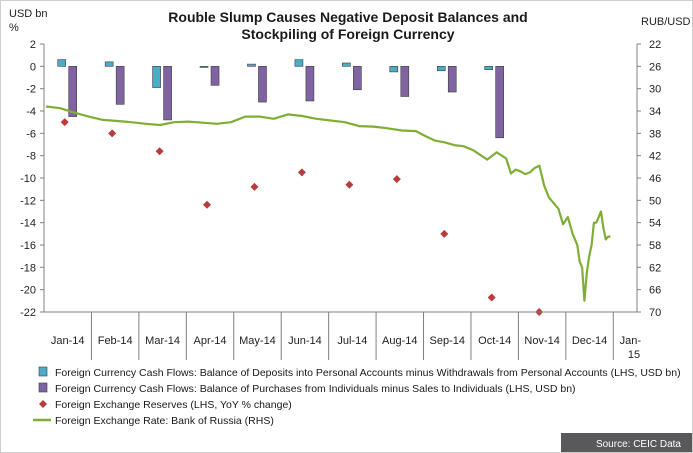 The width and height of the screenshot is (693, 453). What do you see at coordinates (31, 134) in the screenshot?
I see `left-axis-tick-label: -6` at bounding box center [31, 134].